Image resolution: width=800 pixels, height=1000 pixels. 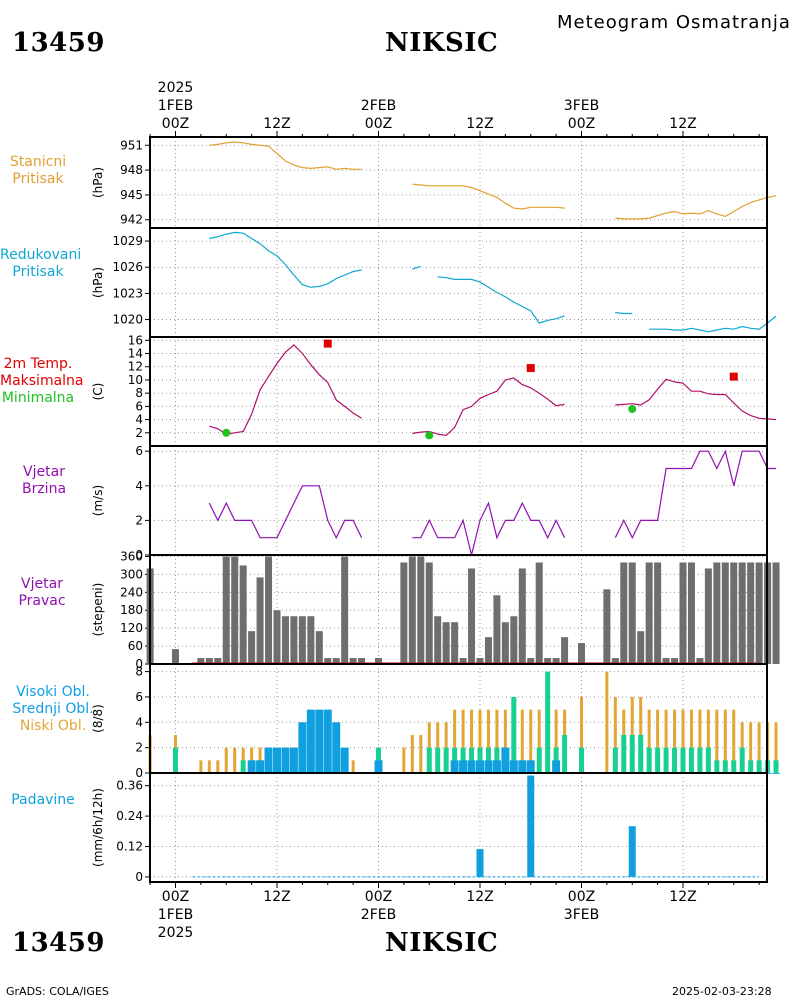 What do you see at coordinates (131, 170) in the screenshot?
I see `y-tick-label: 948` at bounding box center [131, 170].